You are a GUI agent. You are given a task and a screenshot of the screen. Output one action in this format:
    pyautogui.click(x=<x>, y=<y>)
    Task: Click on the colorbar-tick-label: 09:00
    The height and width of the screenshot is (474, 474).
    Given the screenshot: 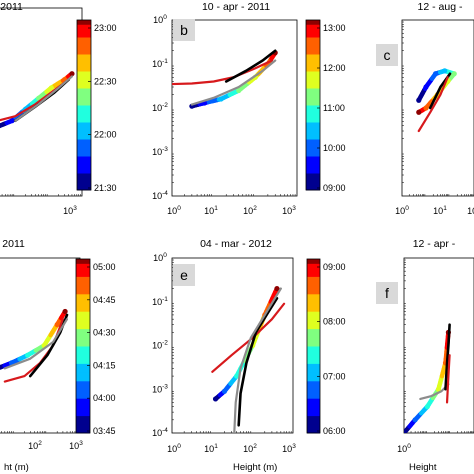 What is the action you would take?
    pyautogui.click(x=334, y=267)
    